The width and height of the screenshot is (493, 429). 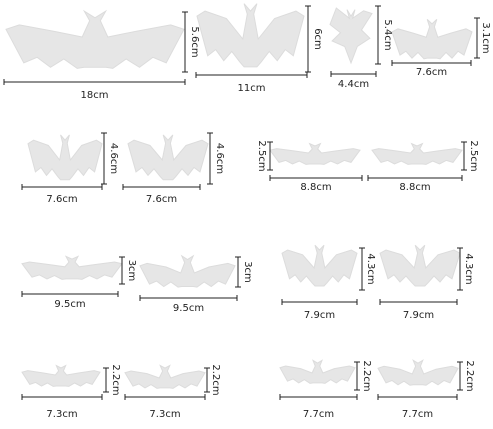 What do you see at coordinates (71, 392) in the screenshot?
I see `sticker-bat-7-3cm-a: 7.3cm 2.2cm` at bounding box center [71, 392].